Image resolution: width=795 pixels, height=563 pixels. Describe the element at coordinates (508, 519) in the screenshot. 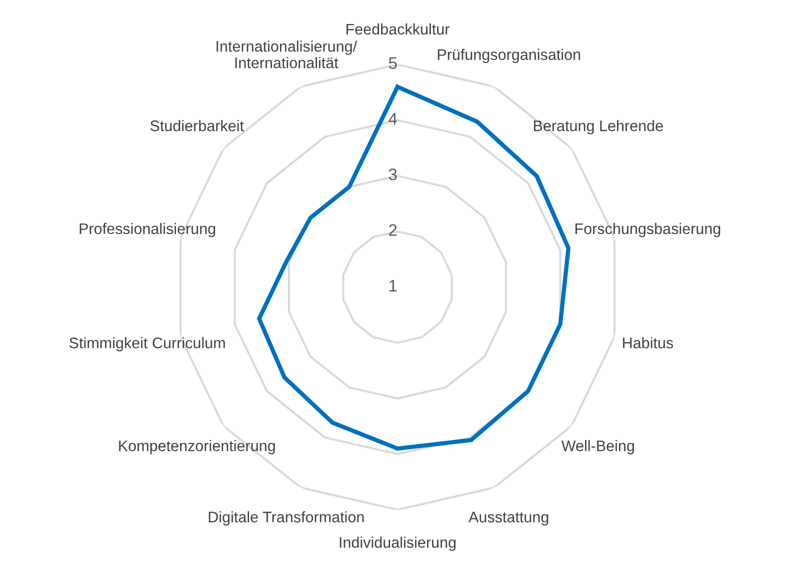

I see `spoke-label: Ausstattung` at that location.